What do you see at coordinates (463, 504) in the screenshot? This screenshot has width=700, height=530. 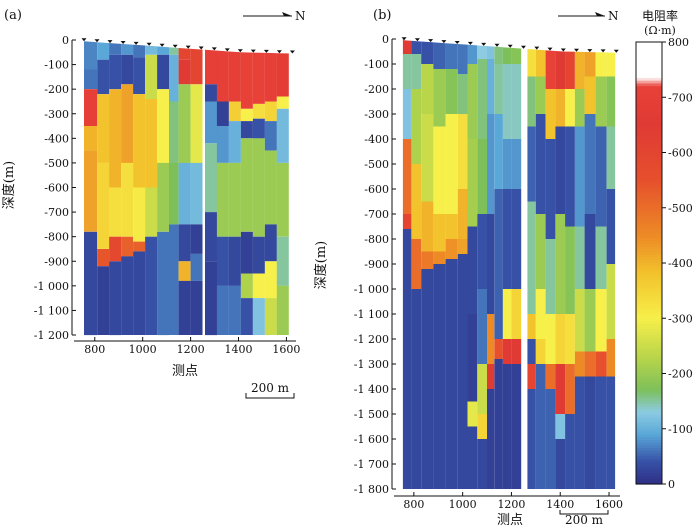 I see `x-tick-label: 1000` at bounding box center [463, 504].